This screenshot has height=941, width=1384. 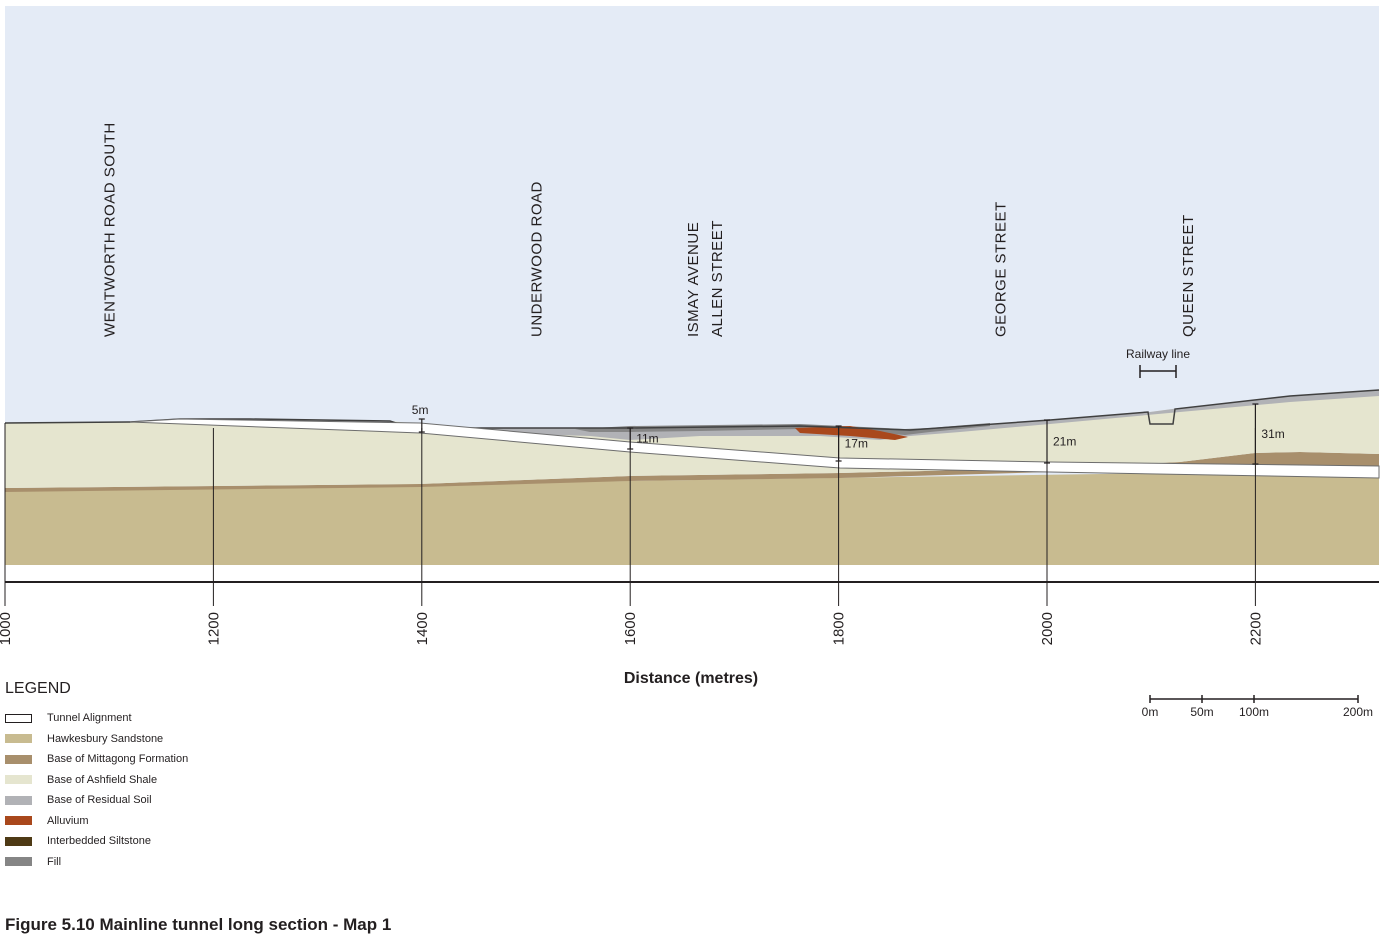 I want to click on legend-item: Interbedded Siltstone, so click(x=96, y=841).